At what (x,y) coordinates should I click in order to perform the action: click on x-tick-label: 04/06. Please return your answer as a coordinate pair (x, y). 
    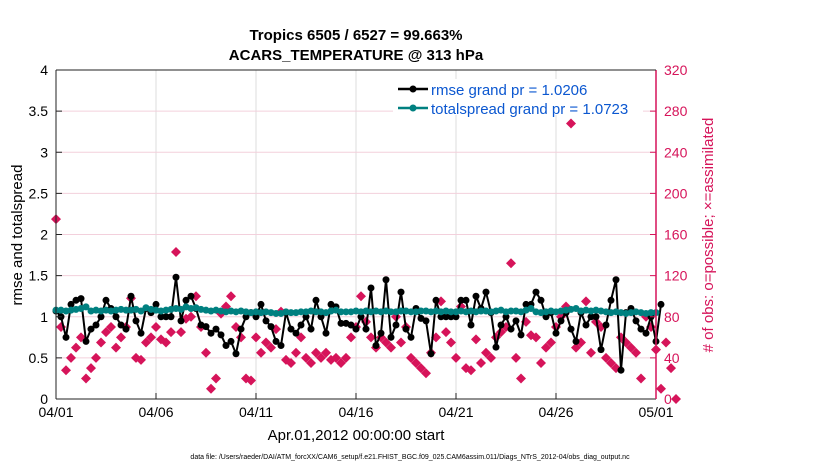
    Looking at the image, I should click on (155, 412).